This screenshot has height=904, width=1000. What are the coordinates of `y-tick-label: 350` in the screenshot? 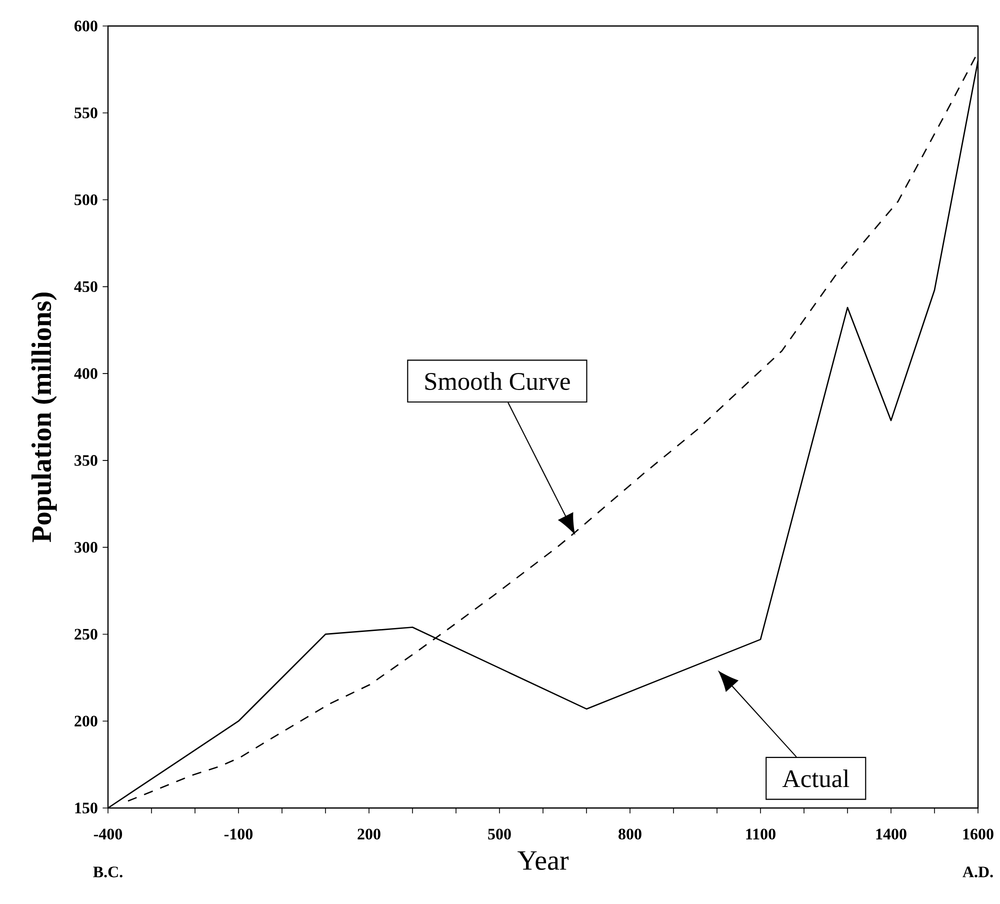 It's located at (86, 460).